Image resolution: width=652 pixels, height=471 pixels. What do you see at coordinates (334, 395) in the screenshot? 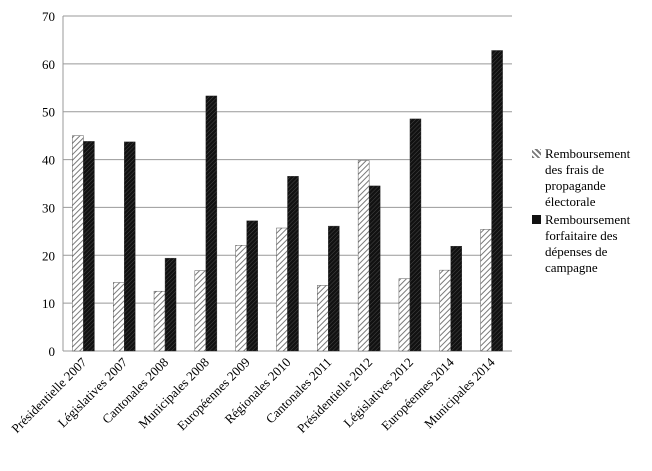
I see `x-tick-label: Présidentielle 2012` at bounding box center [334, 395].